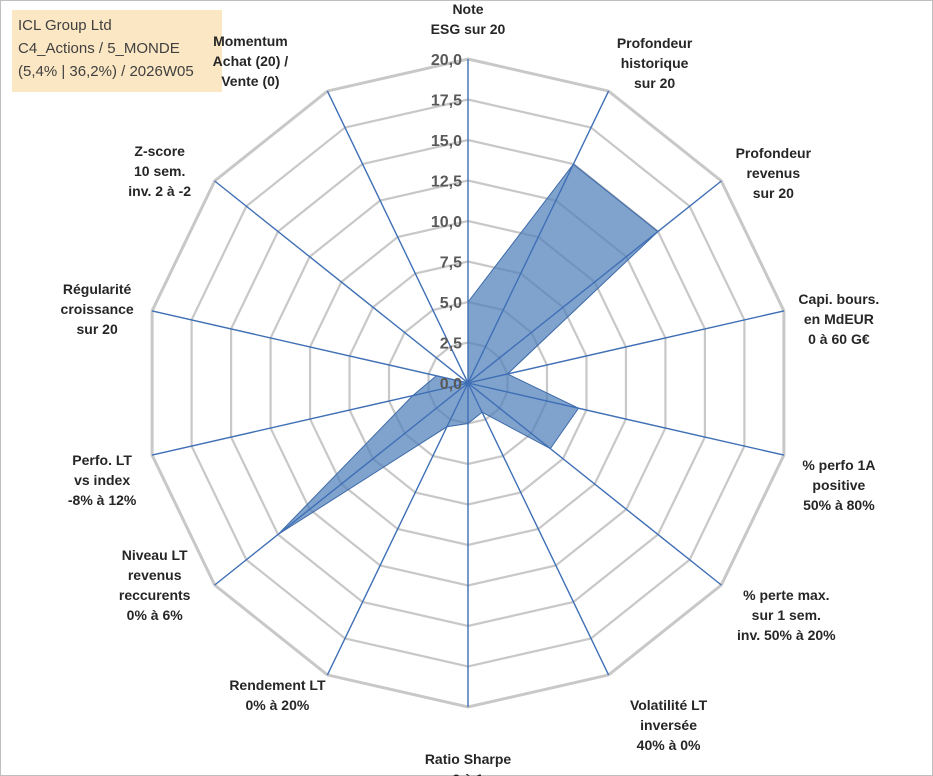  I want to click on axis-label-9-line-1: revenus, so click(155, 575).